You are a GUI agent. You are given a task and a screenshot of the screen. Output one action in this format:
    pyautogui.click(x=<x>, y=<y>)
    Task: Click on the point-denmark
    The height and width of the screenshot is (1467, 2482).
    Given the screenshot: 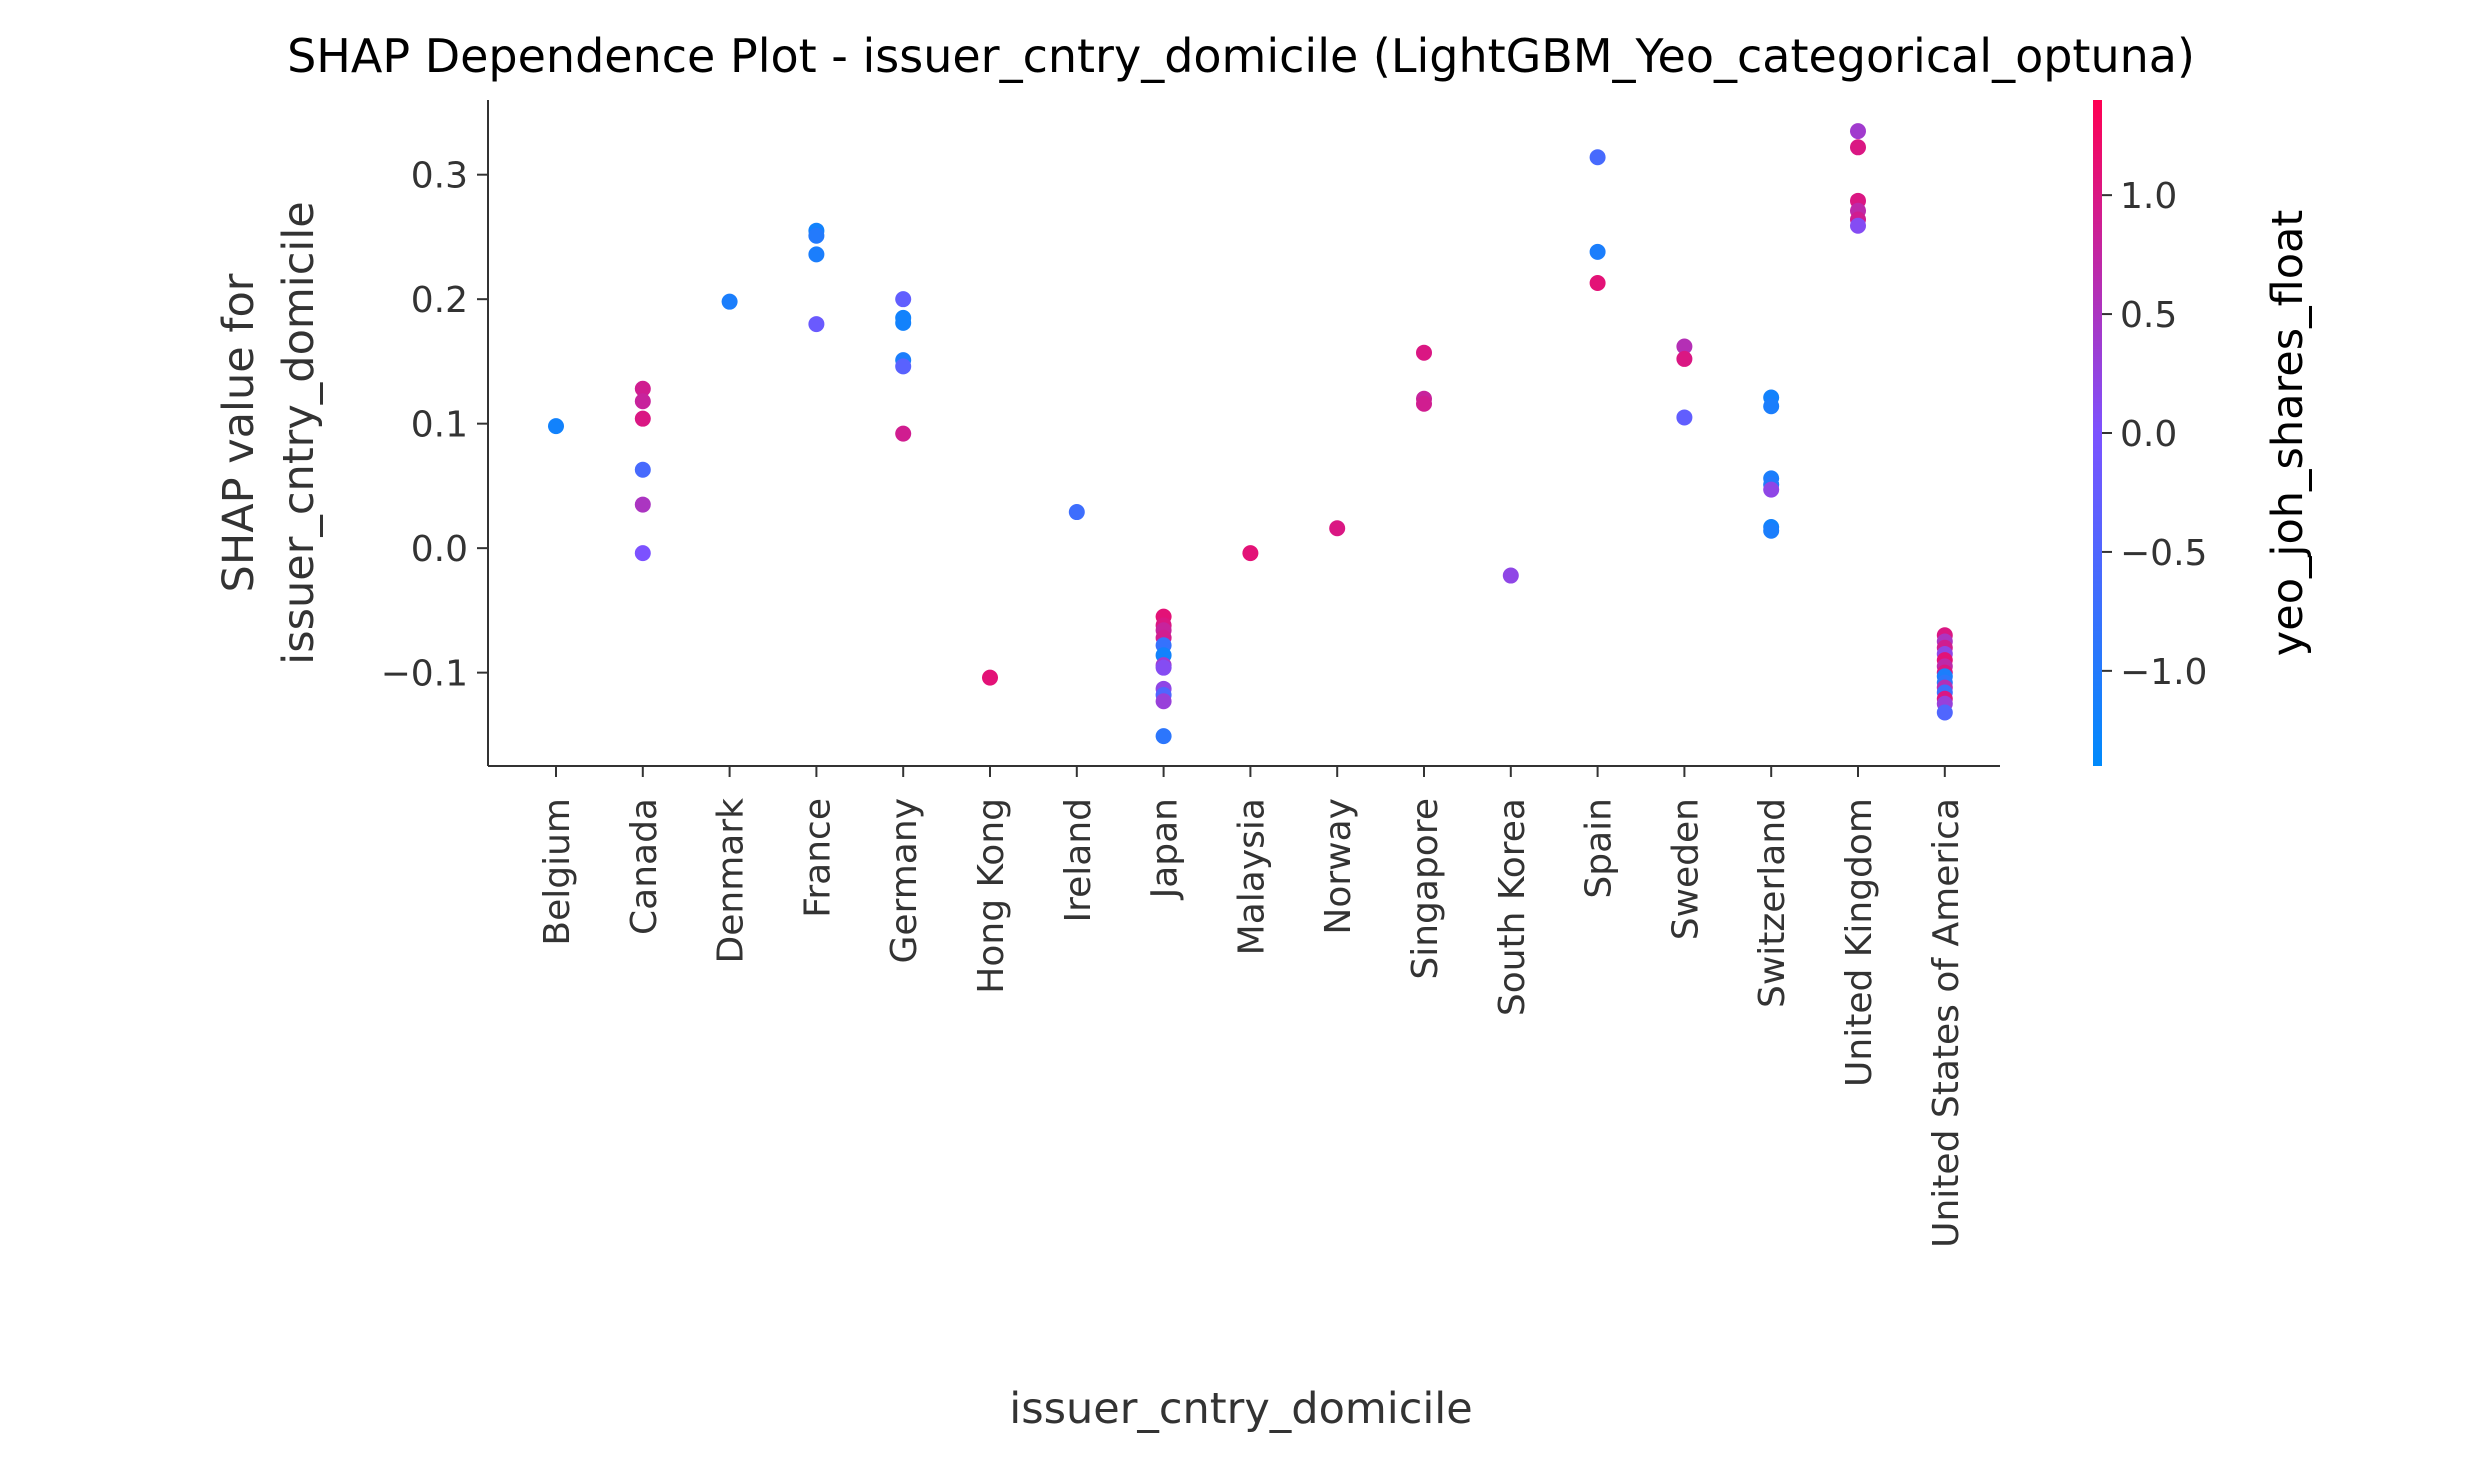 What is the action you would take?
    pyautogui.click(x=729, y=301)
    